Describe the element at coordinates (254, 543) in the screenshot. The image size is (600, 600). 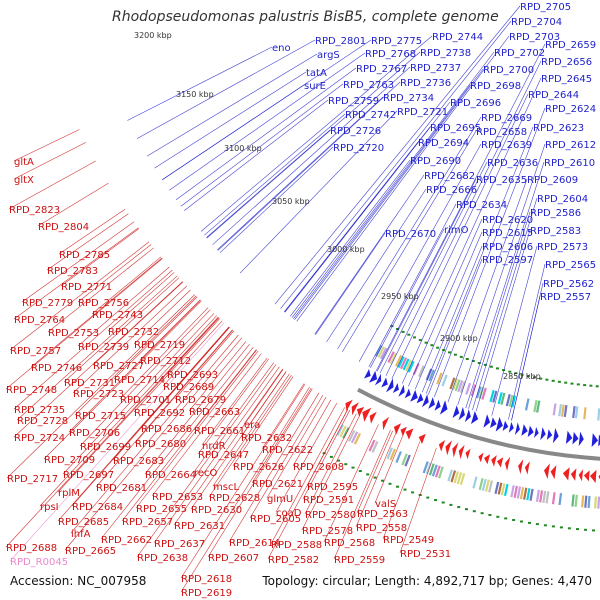
I see `gene-label: RPD_2614` at that location.